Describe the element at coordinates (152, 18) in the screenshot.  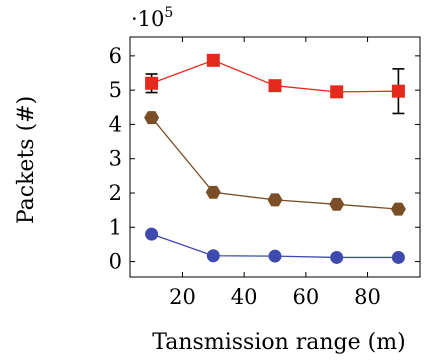
I see `y-multiplier: ·105` at that location.